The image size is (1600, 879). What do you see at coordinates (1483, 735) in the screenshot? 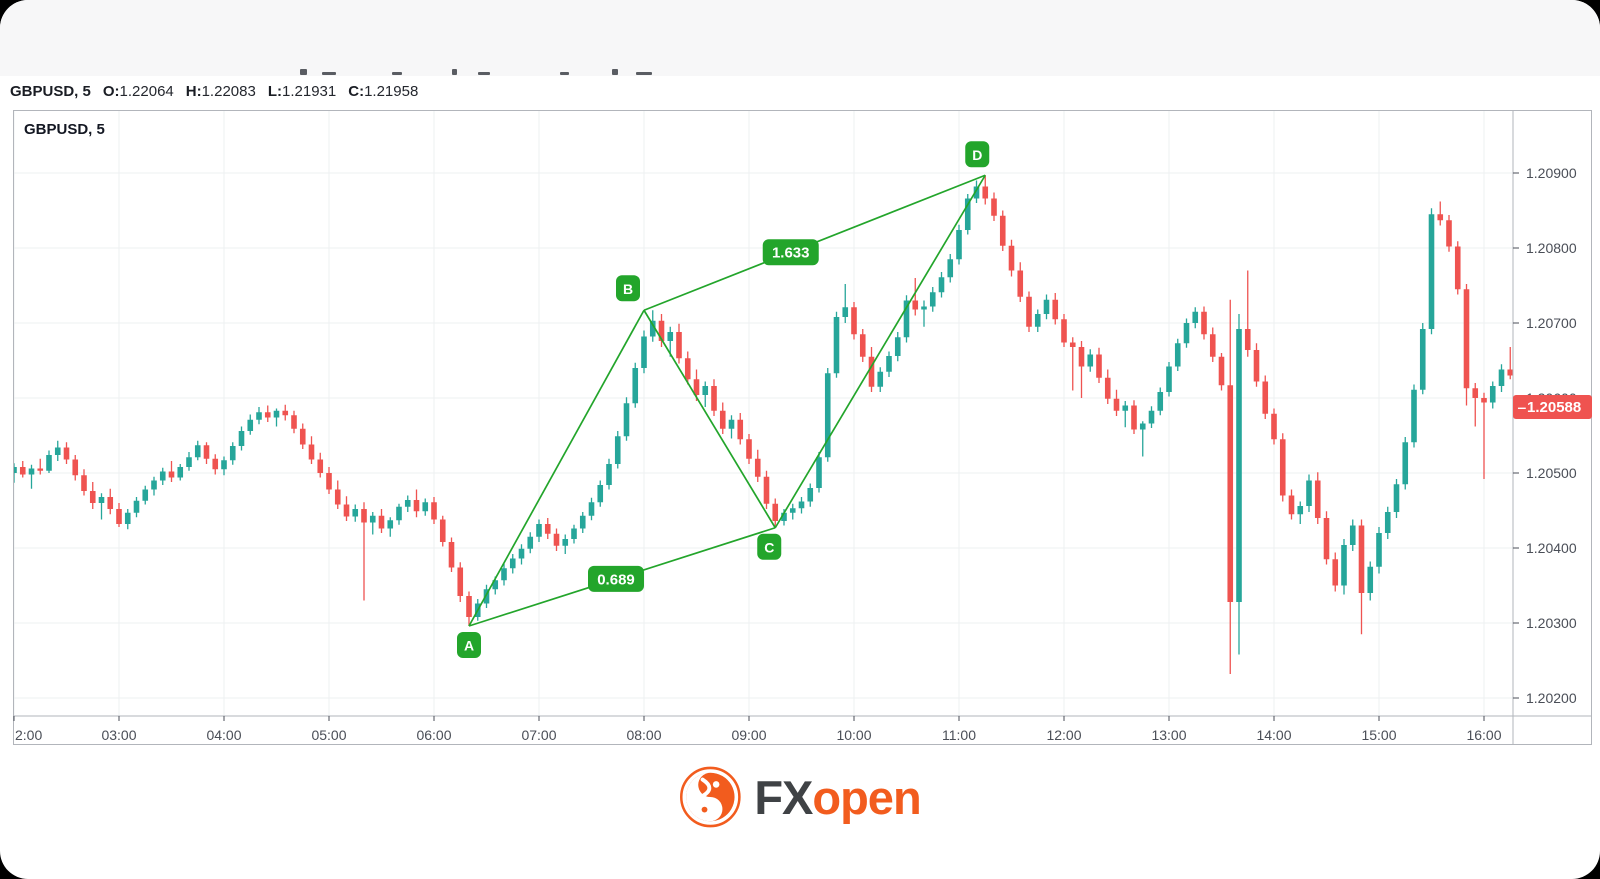
I see `svg-text: 16:00` at bounding box center [1483, 735].